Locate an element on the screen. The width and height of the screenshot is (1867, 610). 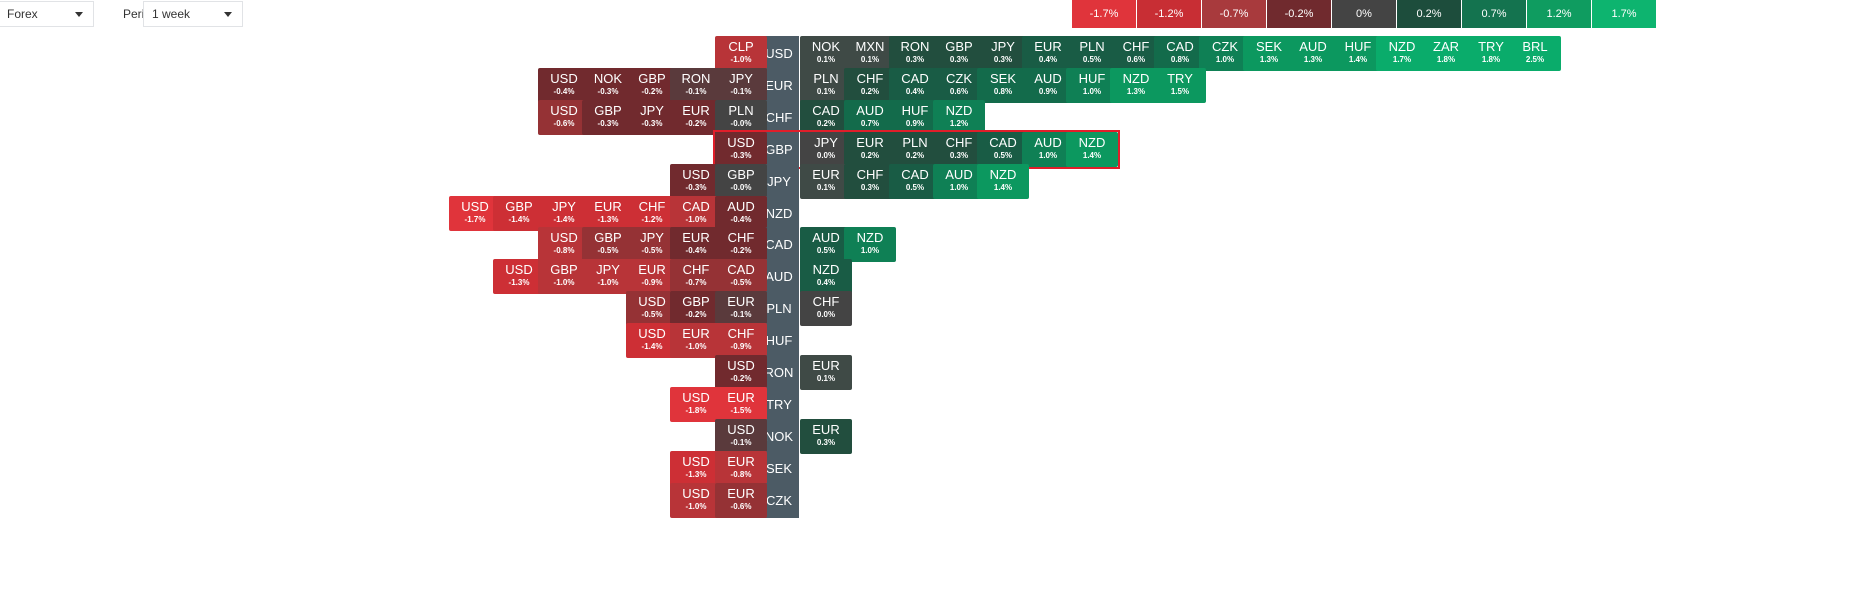
pair-cell: CHF -0.9% is located at coordinates (741, 340).